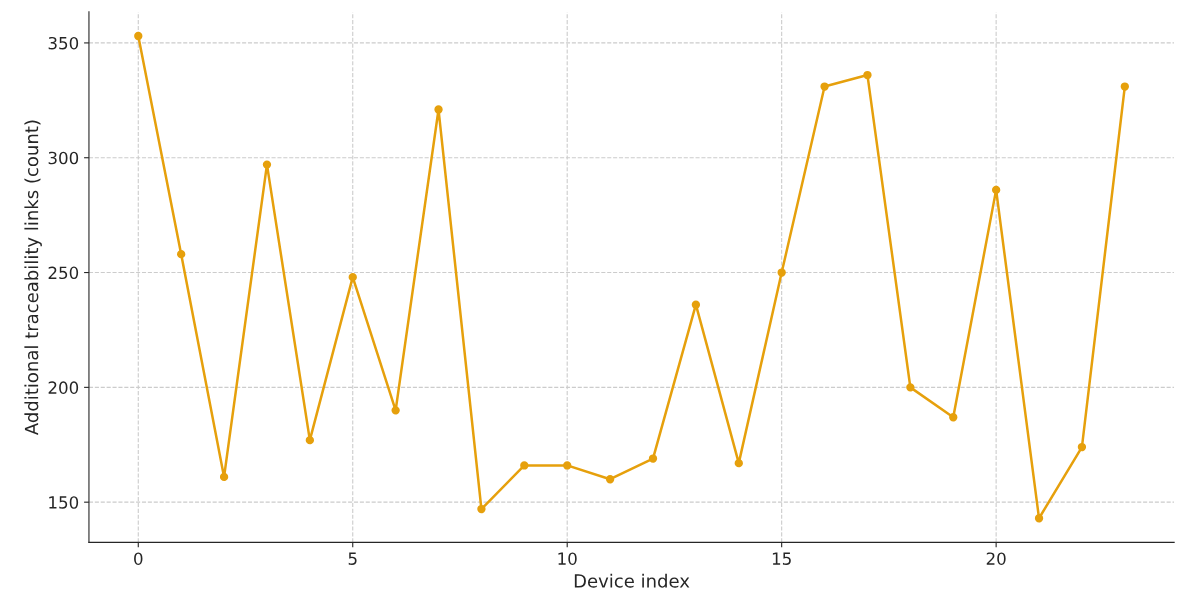  I want to click on y-tick-label: 300, so click(63, 158).